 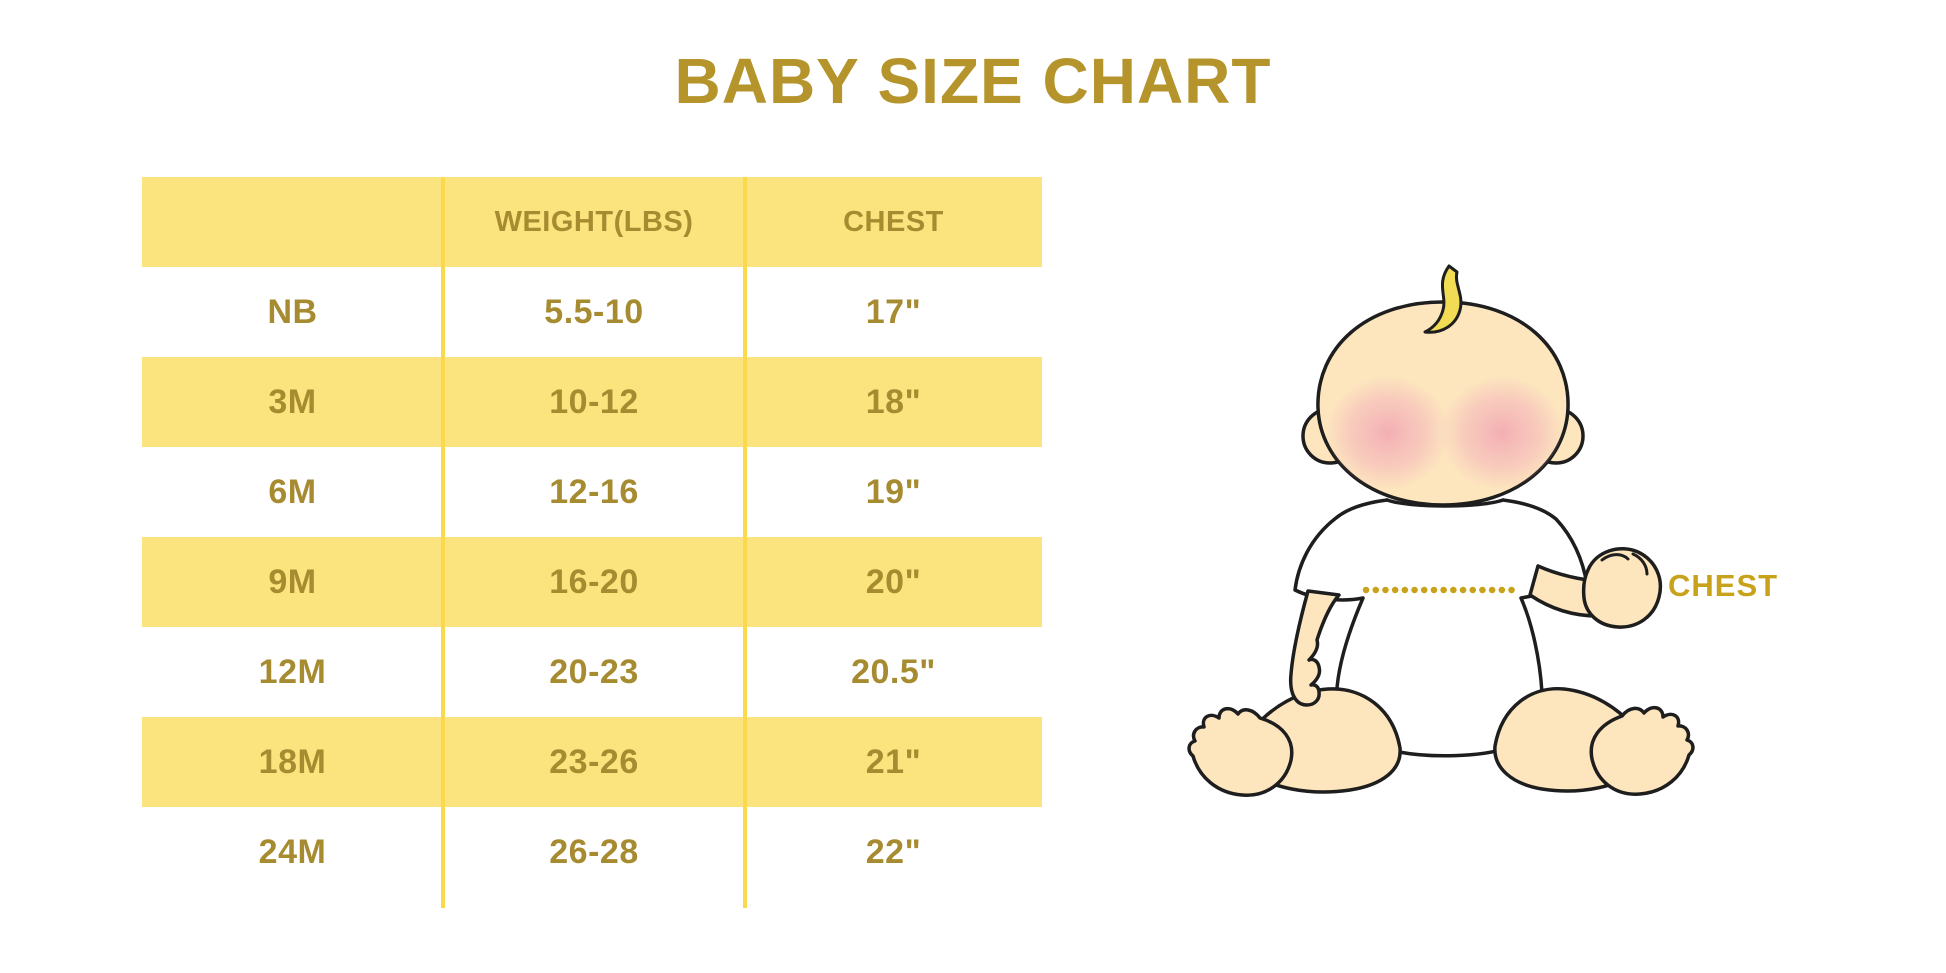 I want to click on table-row: 18M 23-26 21", so click(x=592, y=762).